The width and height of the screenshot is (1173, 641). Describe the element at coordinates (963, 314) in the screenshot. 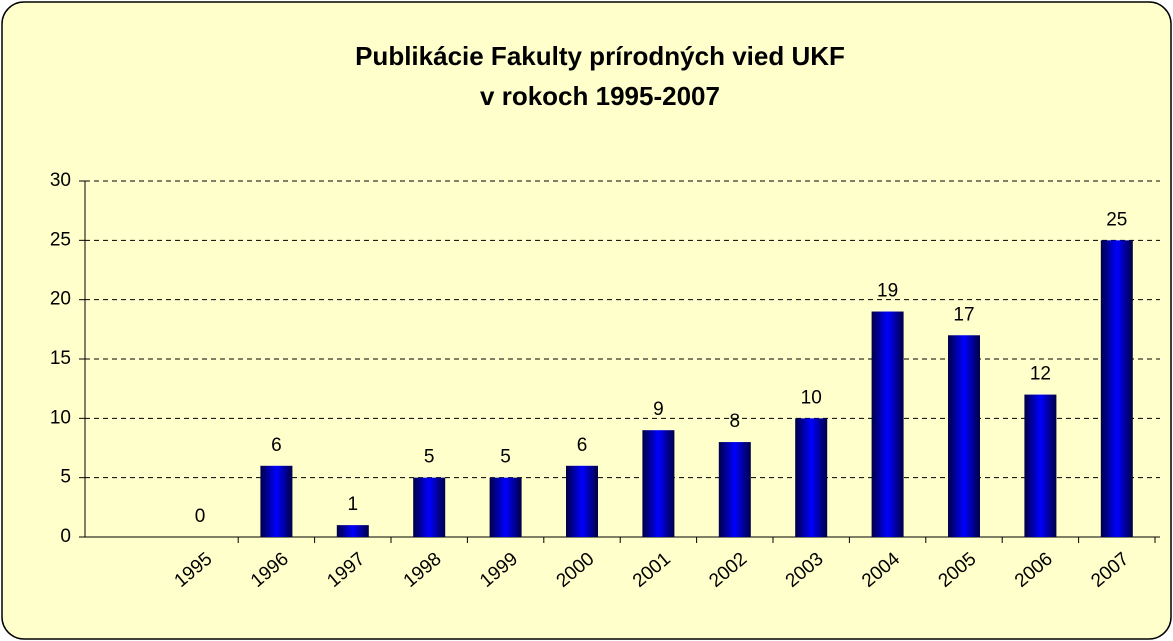

I see `data-label: 17` at that location.